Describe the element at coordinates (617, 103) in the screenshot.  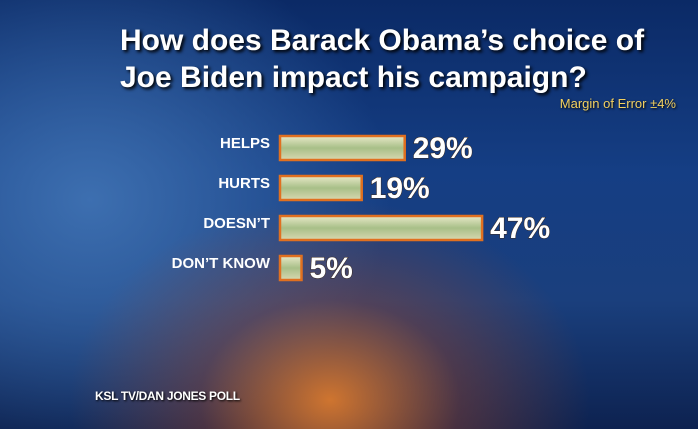
I see `subtitle: Margin of Error ±4%` at that location.